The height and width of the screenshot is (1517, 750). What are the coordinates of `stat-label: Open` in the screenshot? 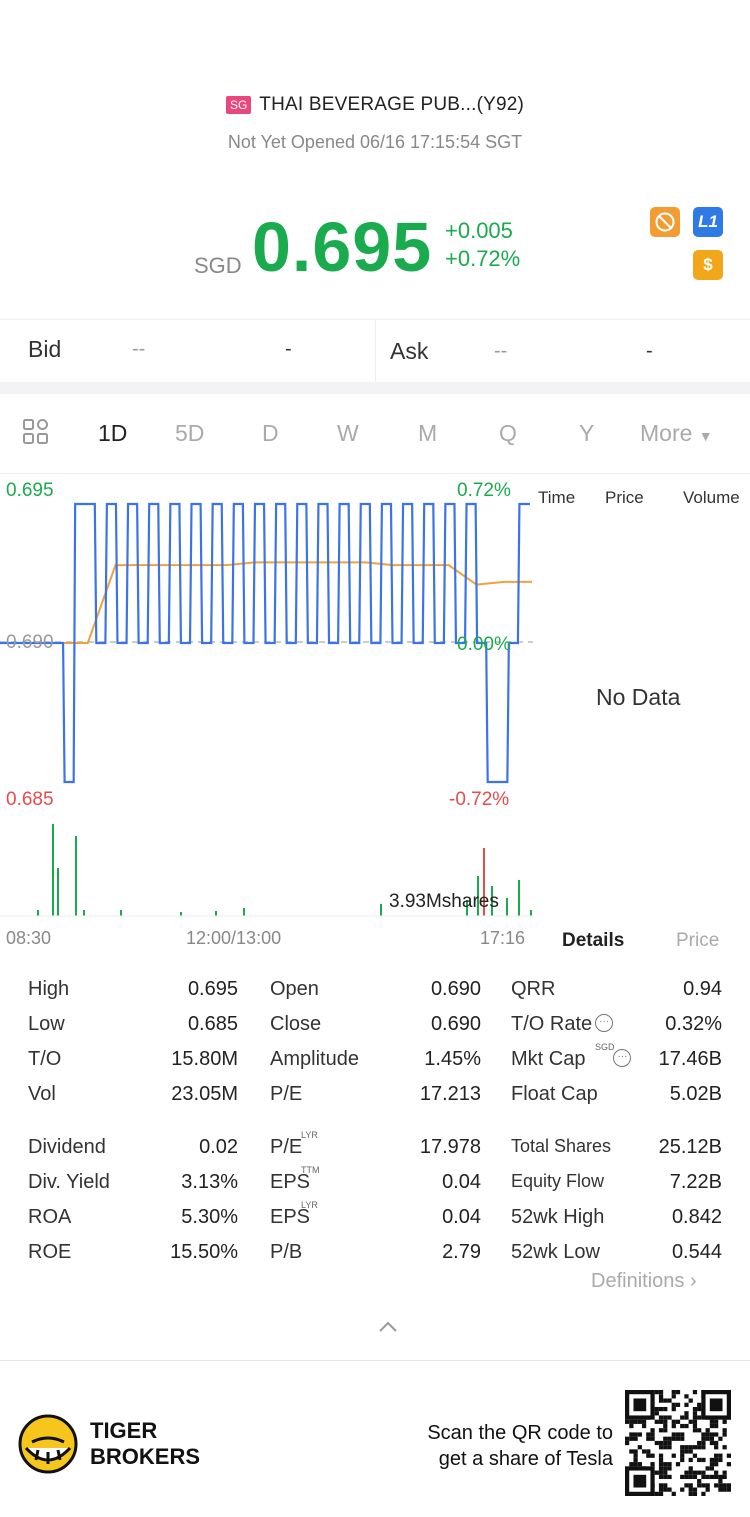 It's located at (294, 989).